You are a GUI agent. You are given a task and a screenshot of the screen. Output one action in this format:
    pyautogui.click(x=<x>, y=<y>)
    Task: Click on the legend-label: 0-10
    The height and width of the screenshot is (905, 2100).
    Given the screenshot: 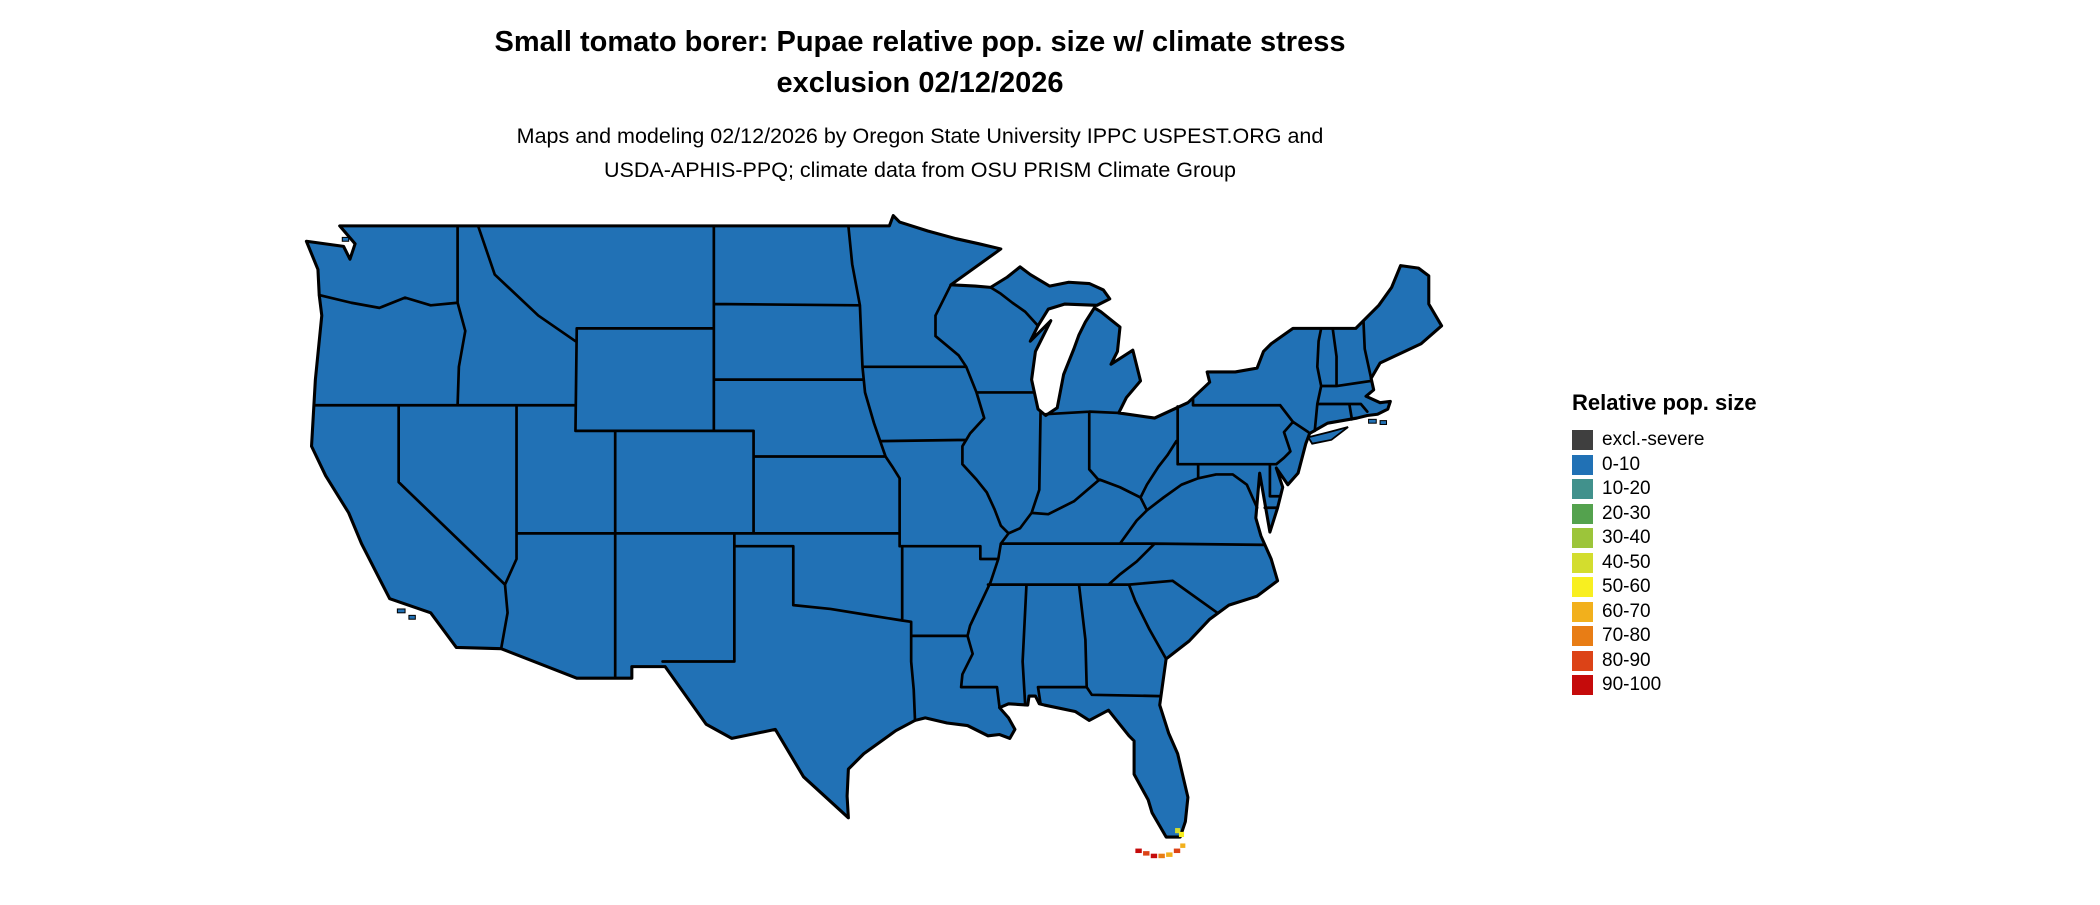 What is the action you would take?
    pyautogui.click(x=1621, y=464)
    